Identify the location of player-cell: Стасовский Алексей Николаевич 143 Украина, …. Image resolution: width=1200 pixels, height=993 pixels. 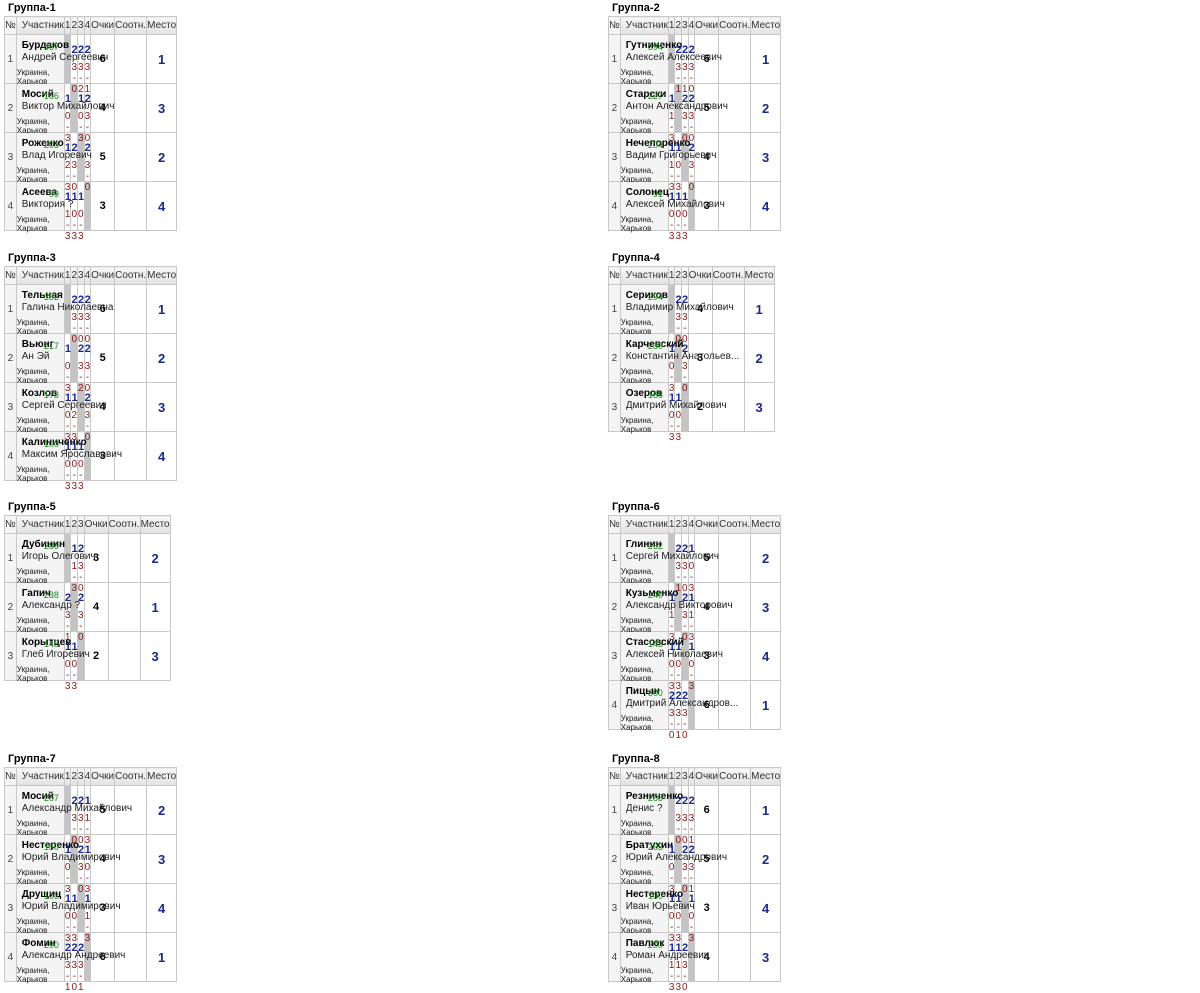
(671, 657).